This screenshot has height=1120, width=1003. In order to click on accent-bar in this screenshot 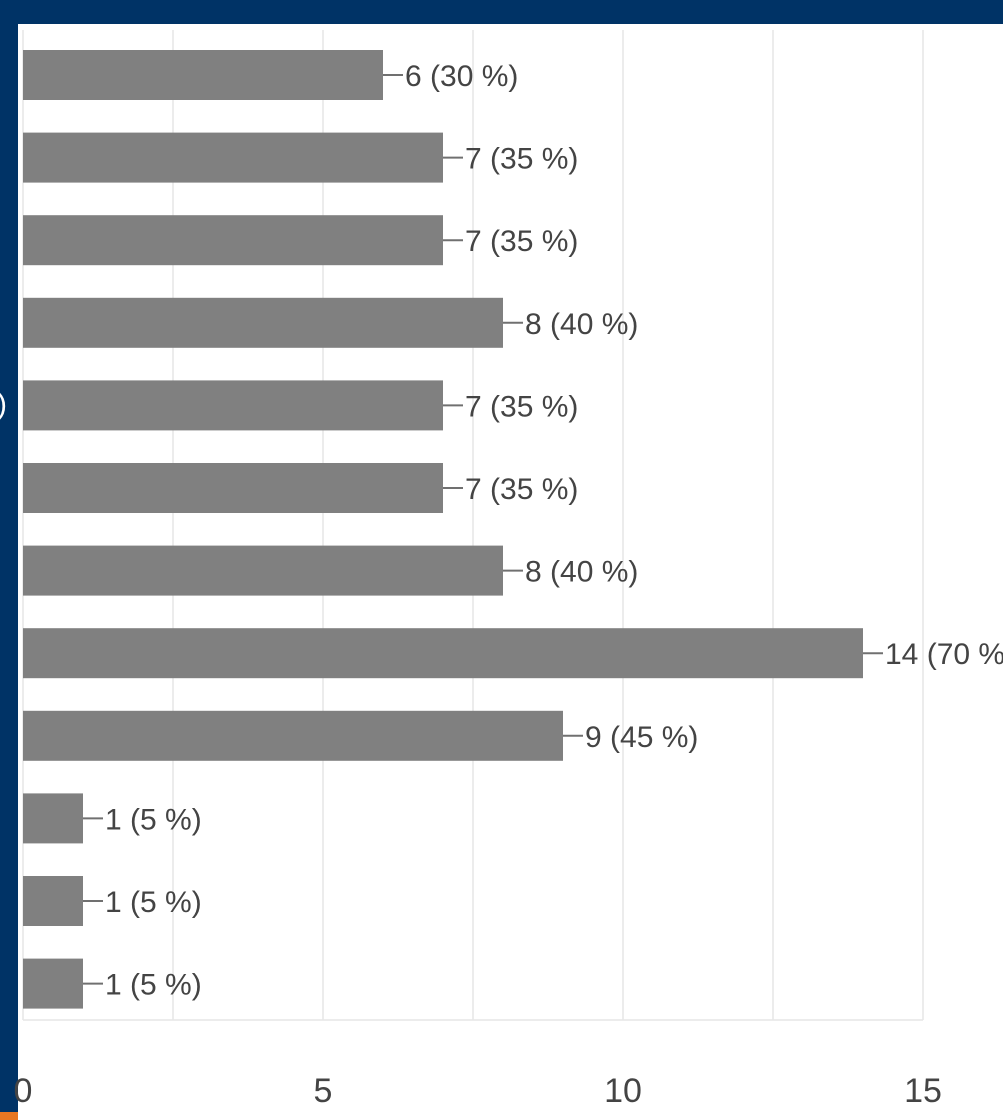, I will do `click(9, 1116)`.